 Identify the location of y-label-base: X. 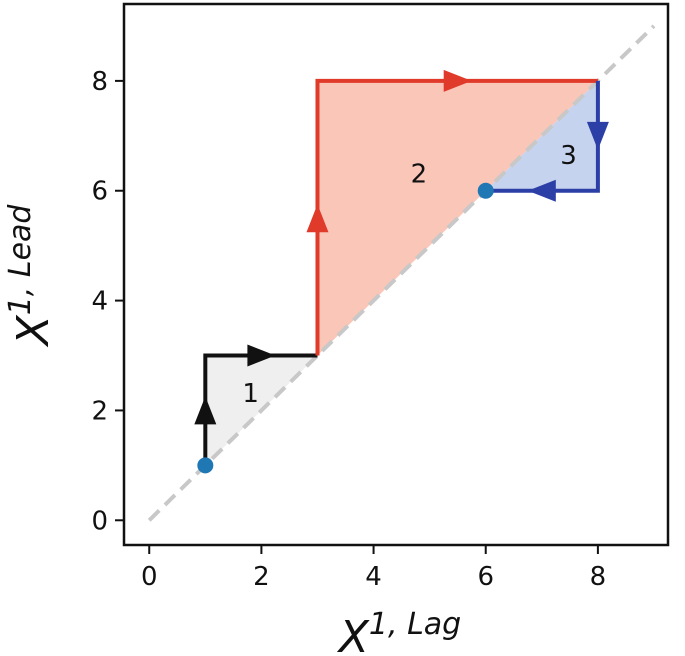
(33, 330).